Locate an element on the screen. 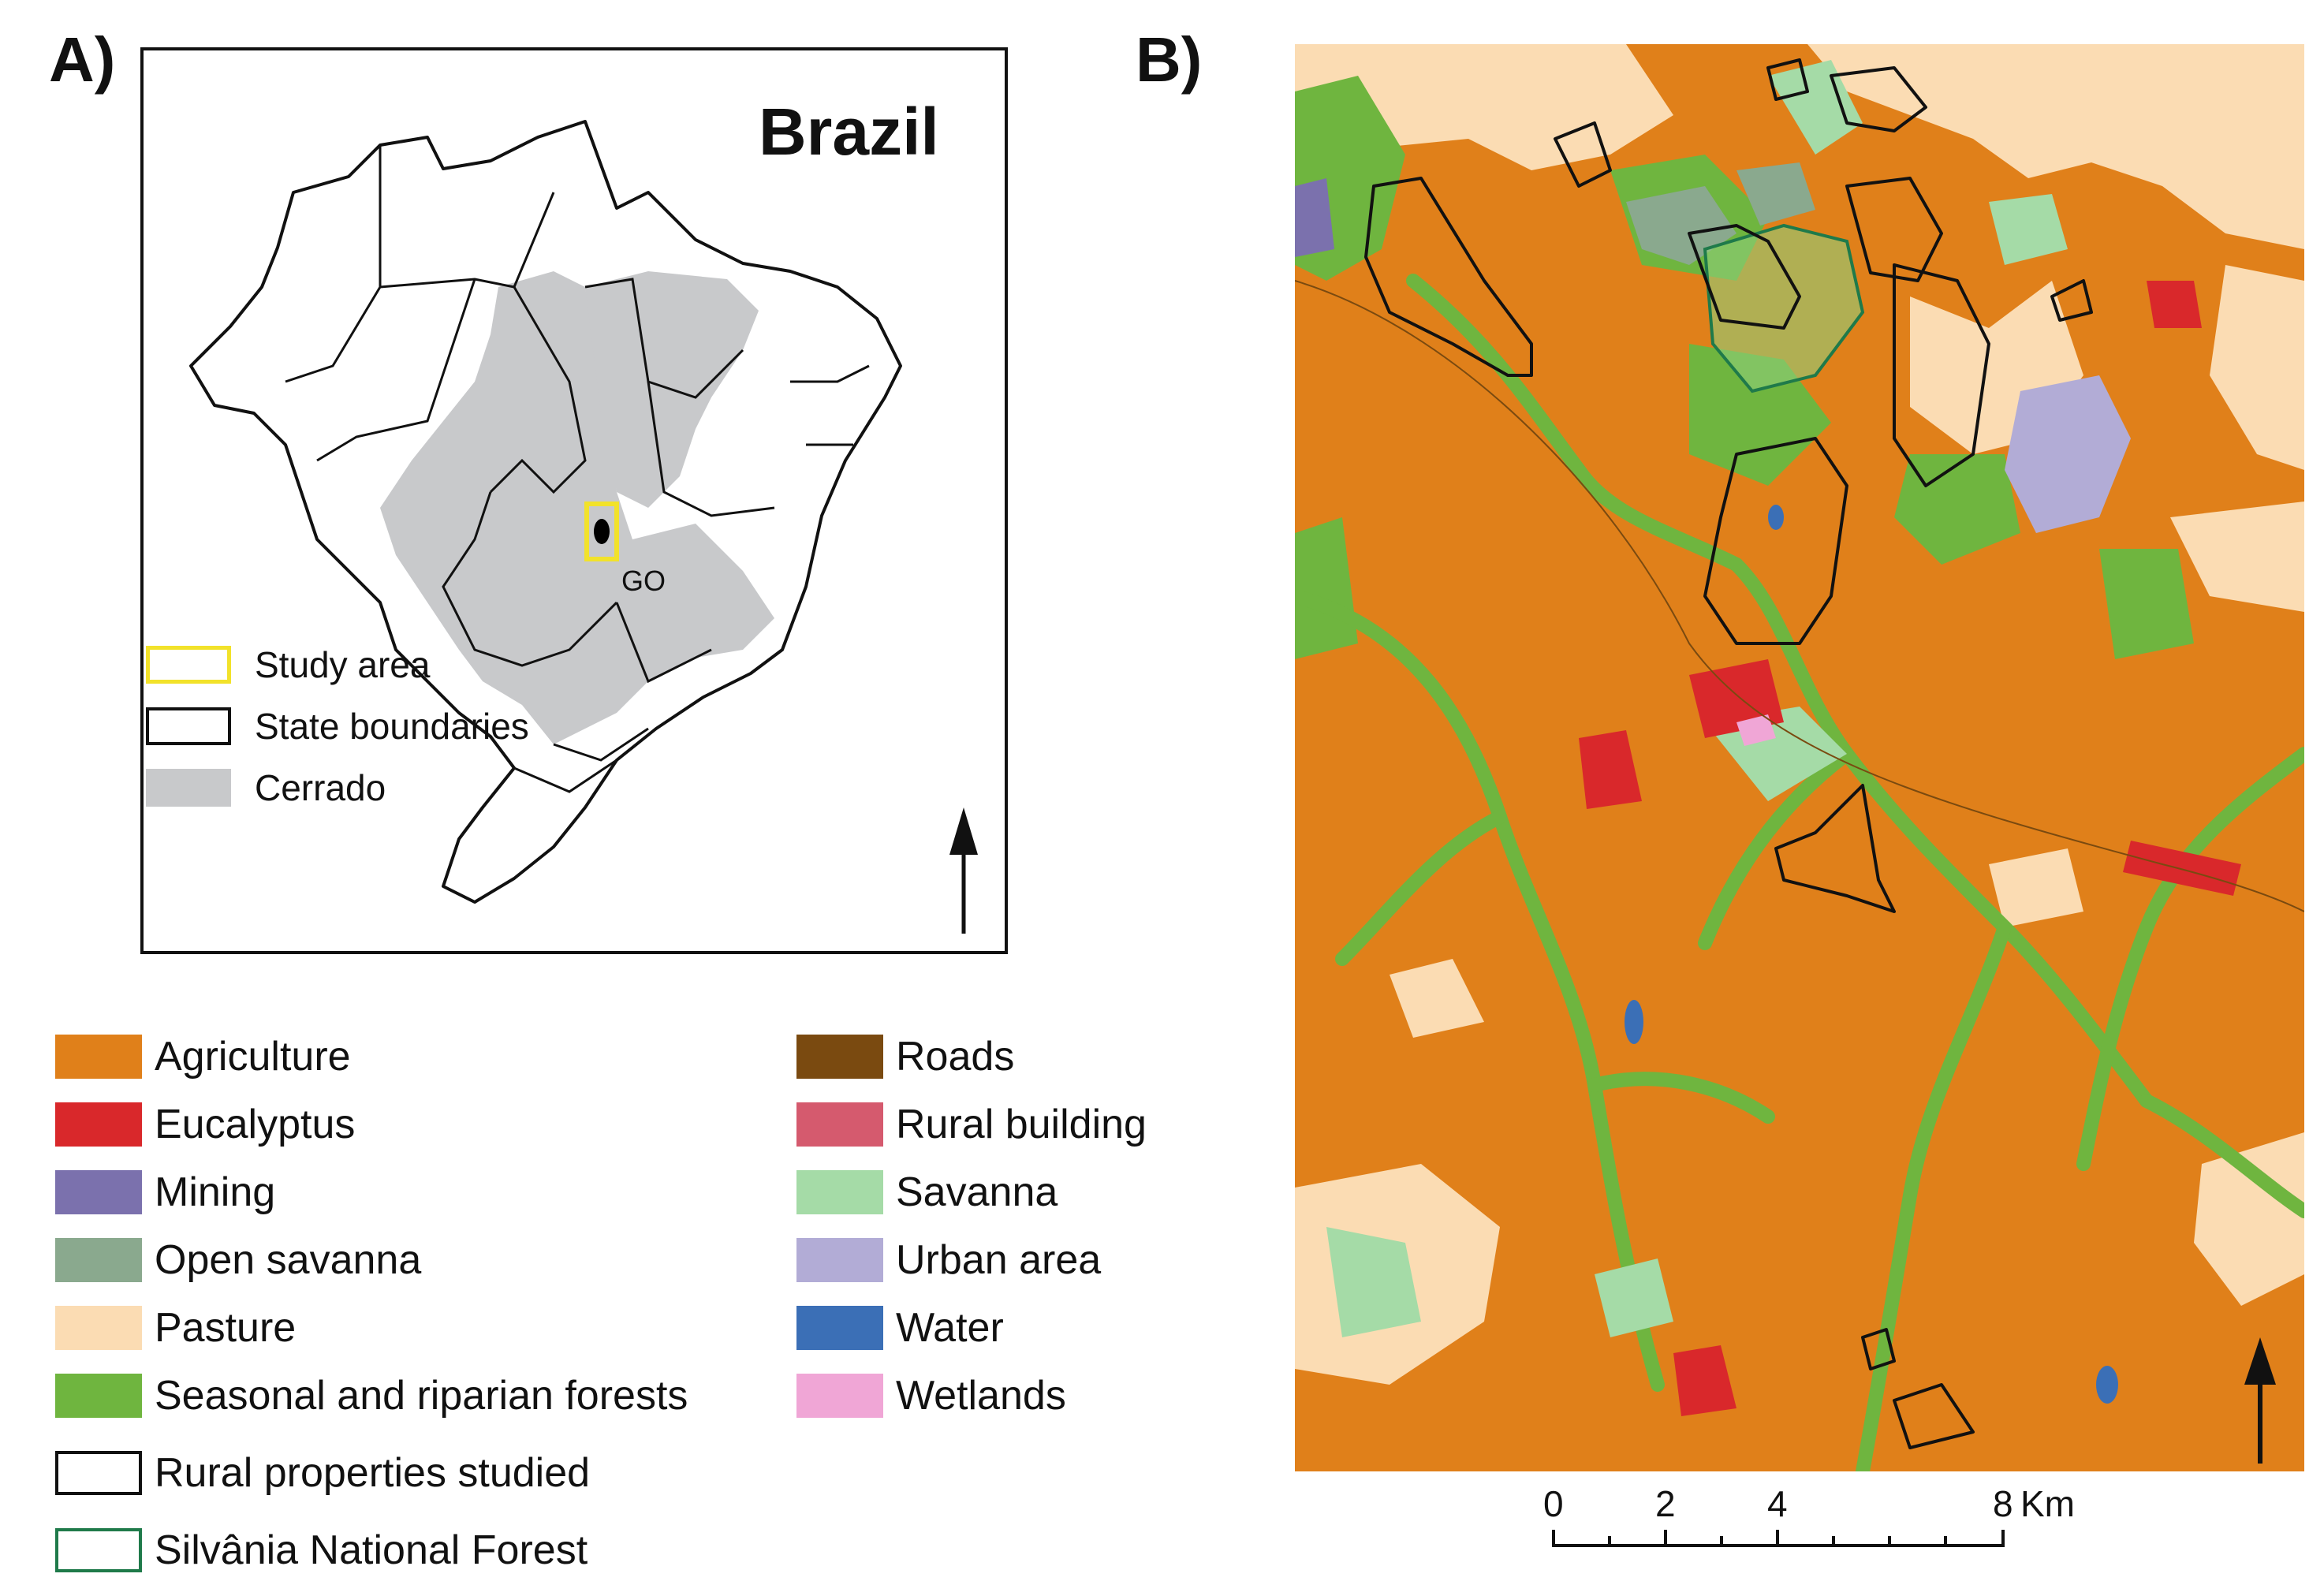  water-bodies is located at coordinates (1871, 954).